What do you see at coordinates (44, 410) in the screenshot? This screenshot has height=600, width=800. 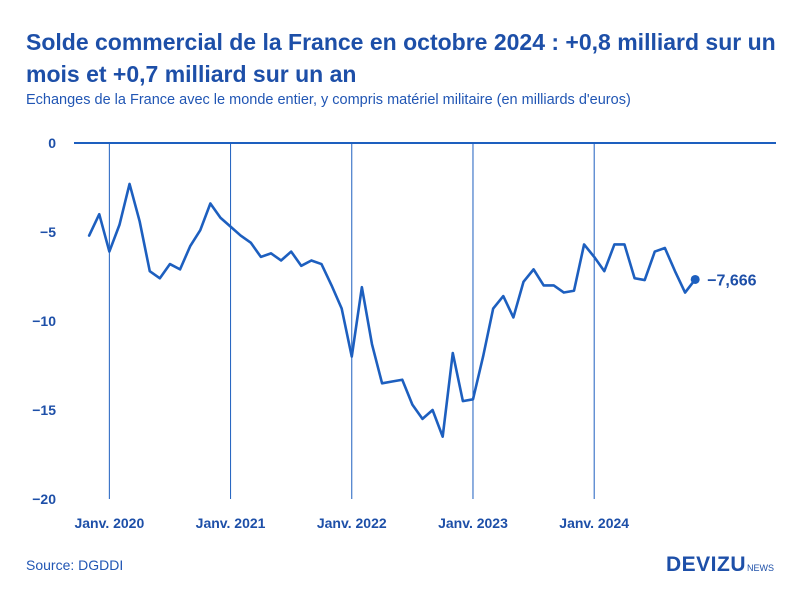 I see `y-tick-label: −15` at bounding box center [44, 410].